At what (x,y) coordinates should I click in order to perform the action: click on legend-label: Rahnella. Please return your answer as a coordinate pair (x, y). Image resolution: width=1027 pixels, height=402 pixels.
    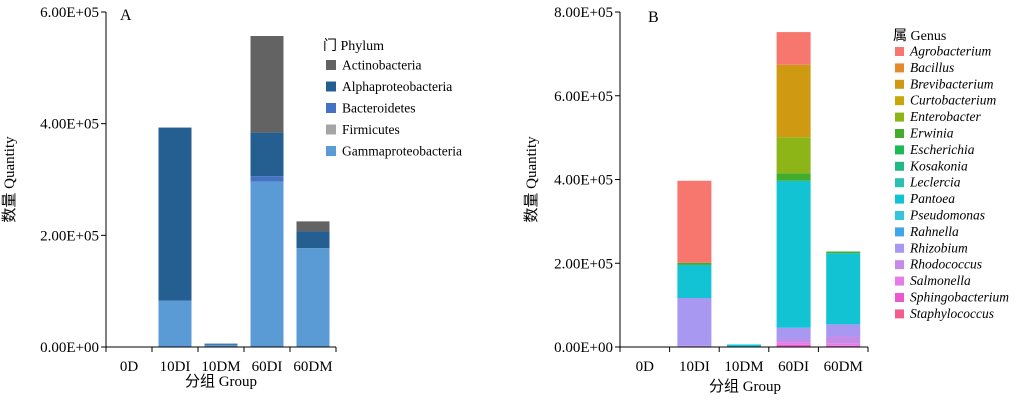
    Looking at the image, I should click on (934, 231).